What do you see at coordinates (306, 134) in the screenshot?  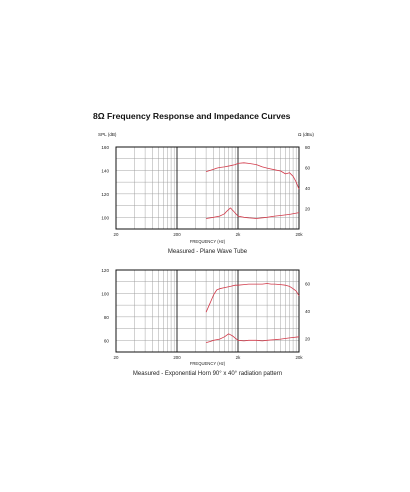 I see `y-axis-label-right: Ω (dBu)` at bounding box center [306, 134].